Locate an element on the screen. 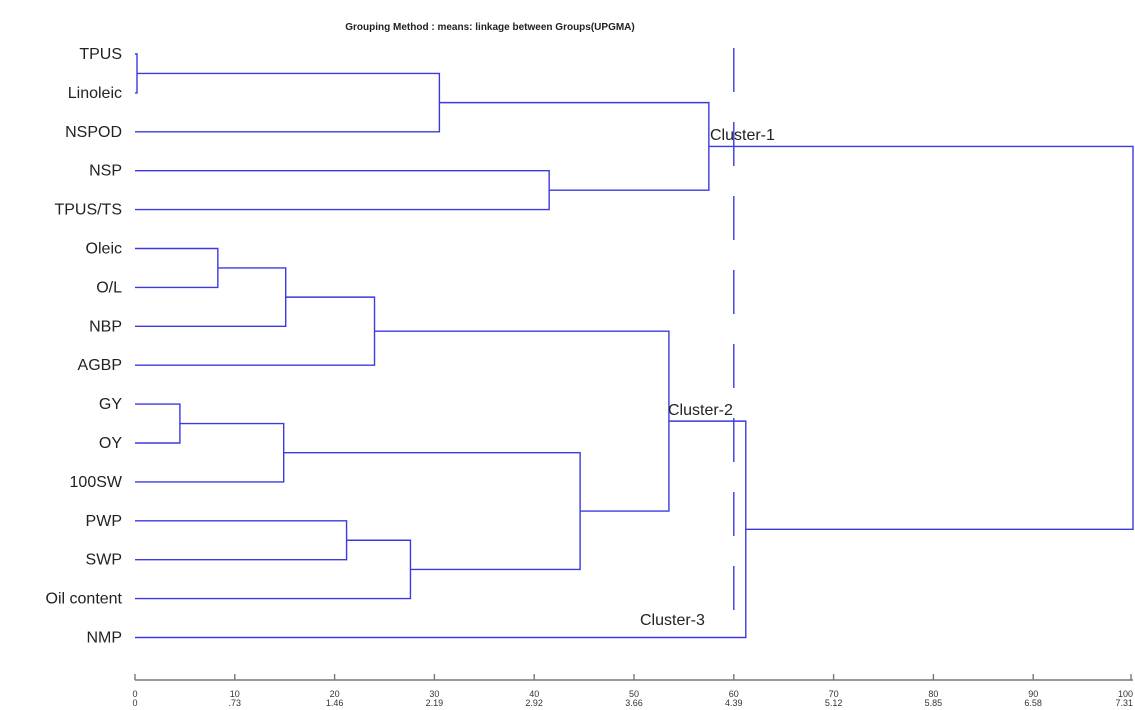  tick-label-top: 40 is located at coordinates (534, 694).